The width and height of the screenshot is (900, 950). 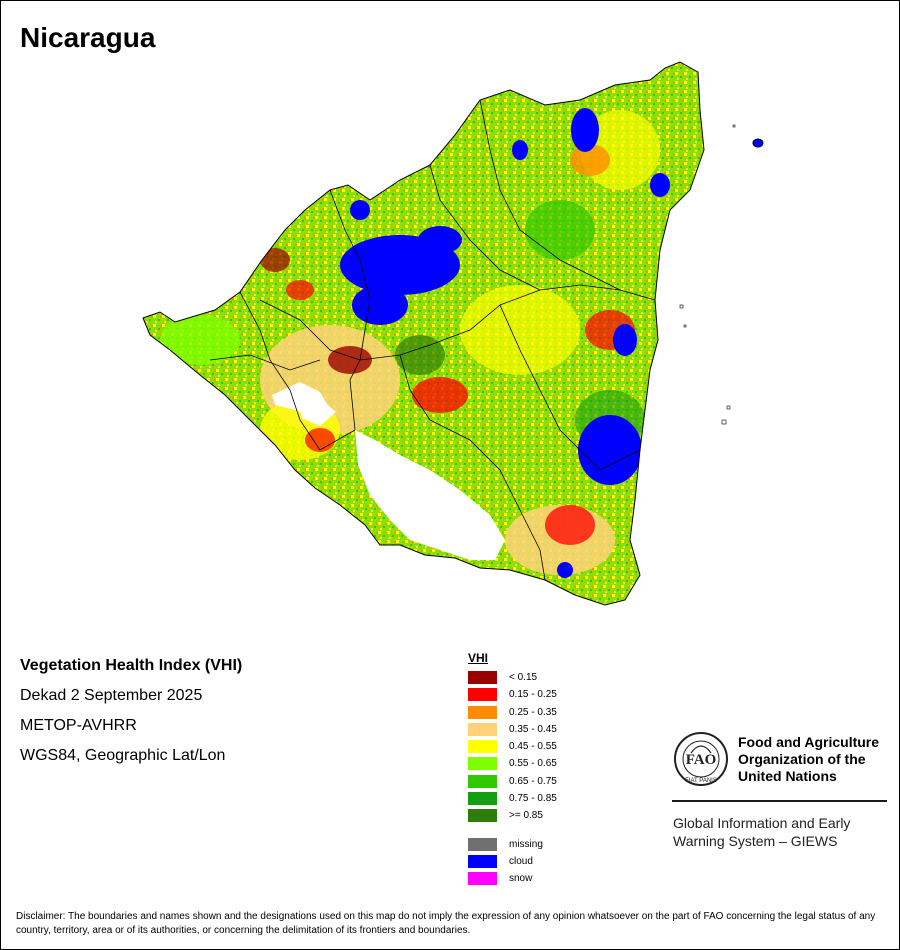 I want to click on projection-label: WGS84, Geographic Lat/Lon, so click(x=123, y=755).